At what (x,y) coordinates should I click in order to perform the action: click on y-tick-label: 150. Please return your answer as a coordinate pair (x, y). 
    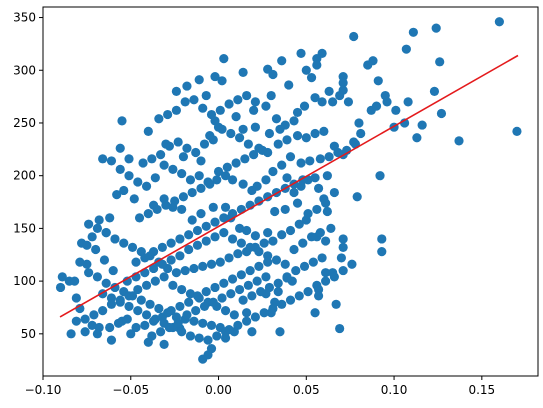
    Looking at the image, I should click on (24, 228).